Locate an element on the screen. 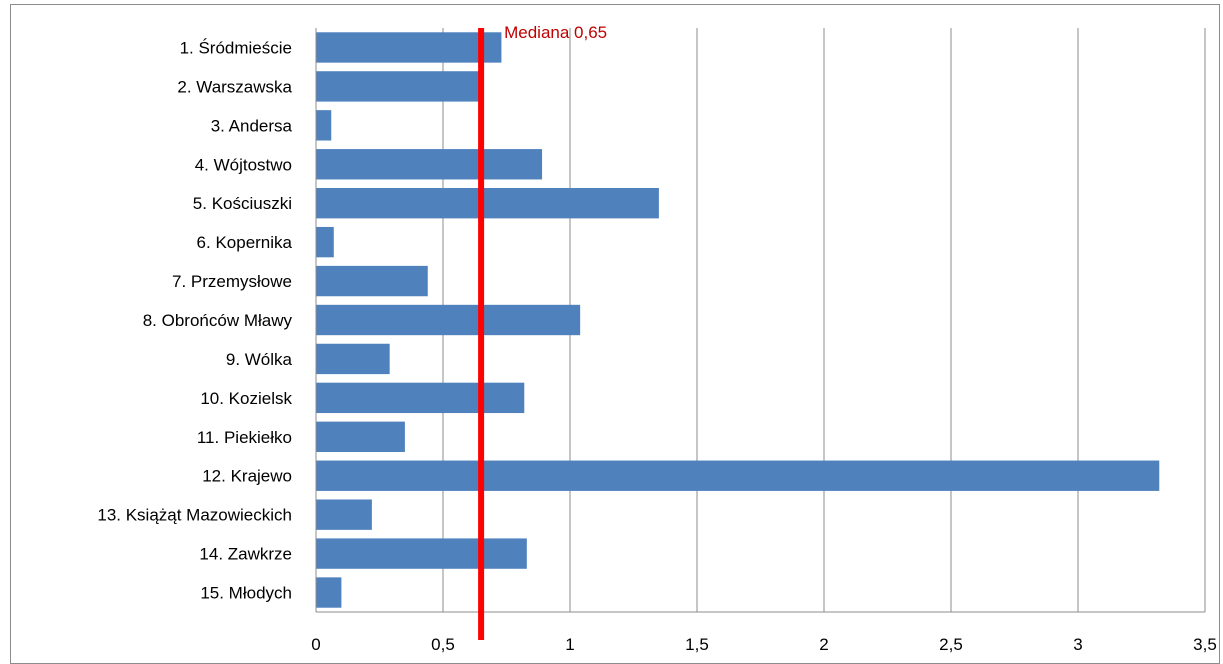  category-label: 8. Obrońców Mławy is located at coordinates (218, 320).